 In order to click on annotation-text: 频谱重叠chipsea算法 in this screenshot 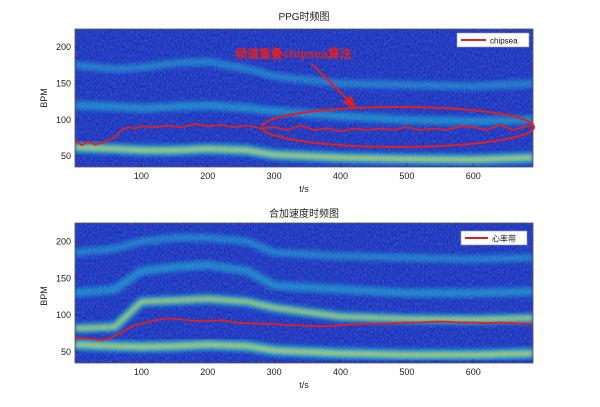, I will do `click(293, 53)`.